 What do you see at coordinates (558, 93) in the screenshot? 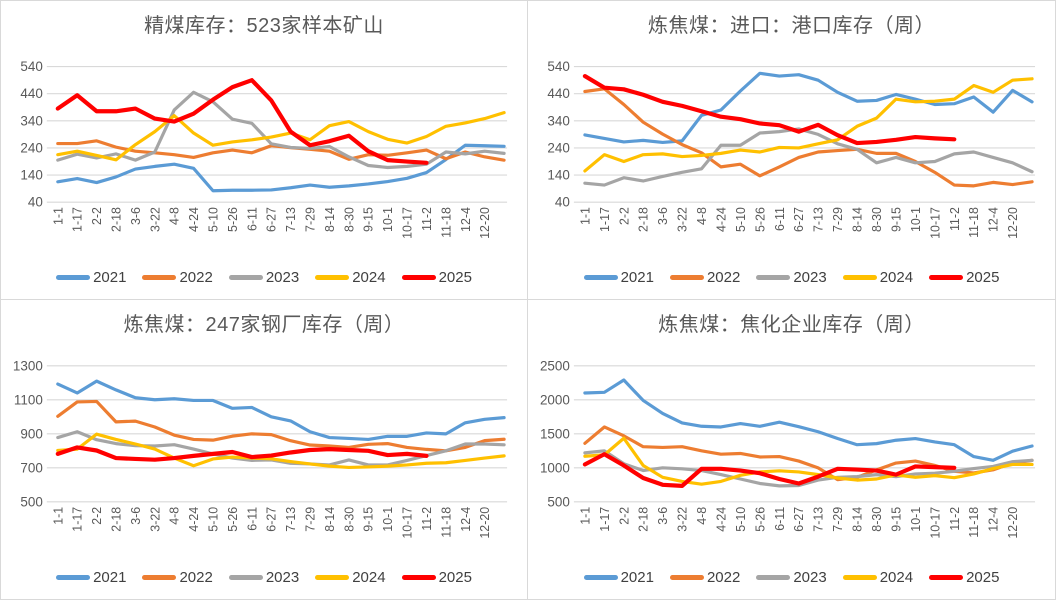
I see `y-axis-tick-label: 440` at bounding box center [558, 93].